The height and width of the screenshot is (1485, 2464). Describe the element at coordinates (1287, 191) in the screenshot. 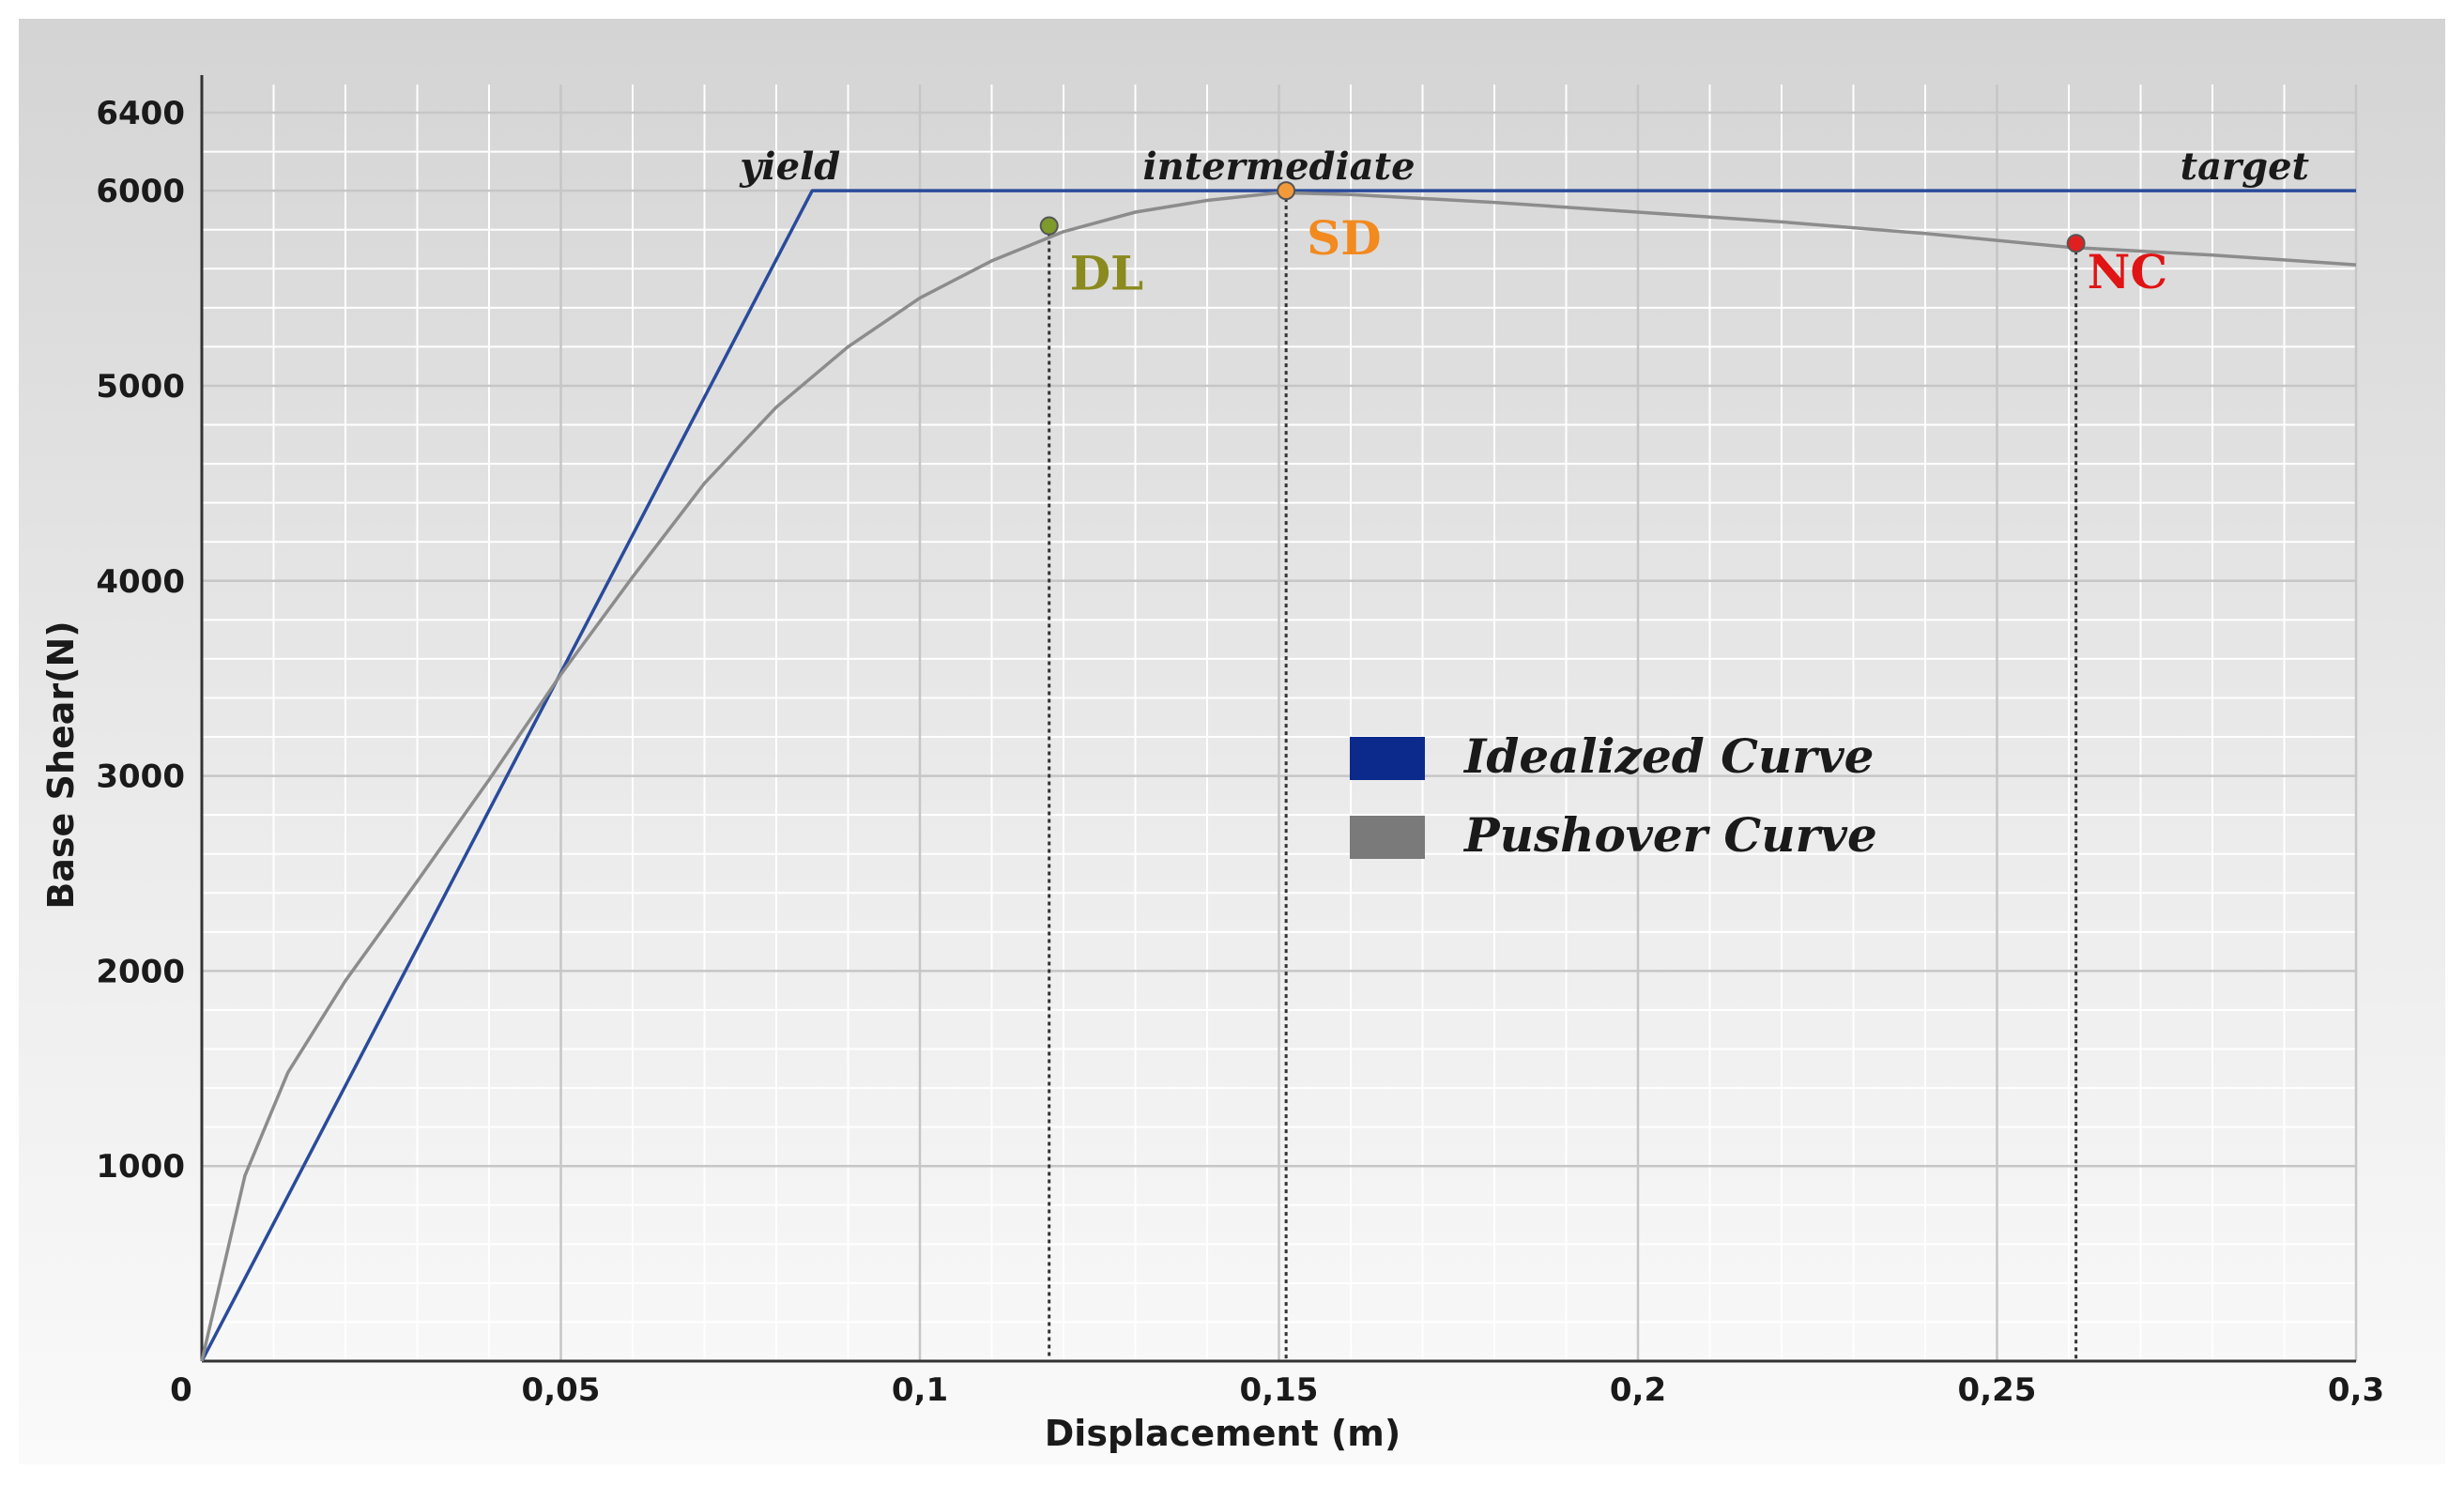

I see `point-marker-sd` at that location.